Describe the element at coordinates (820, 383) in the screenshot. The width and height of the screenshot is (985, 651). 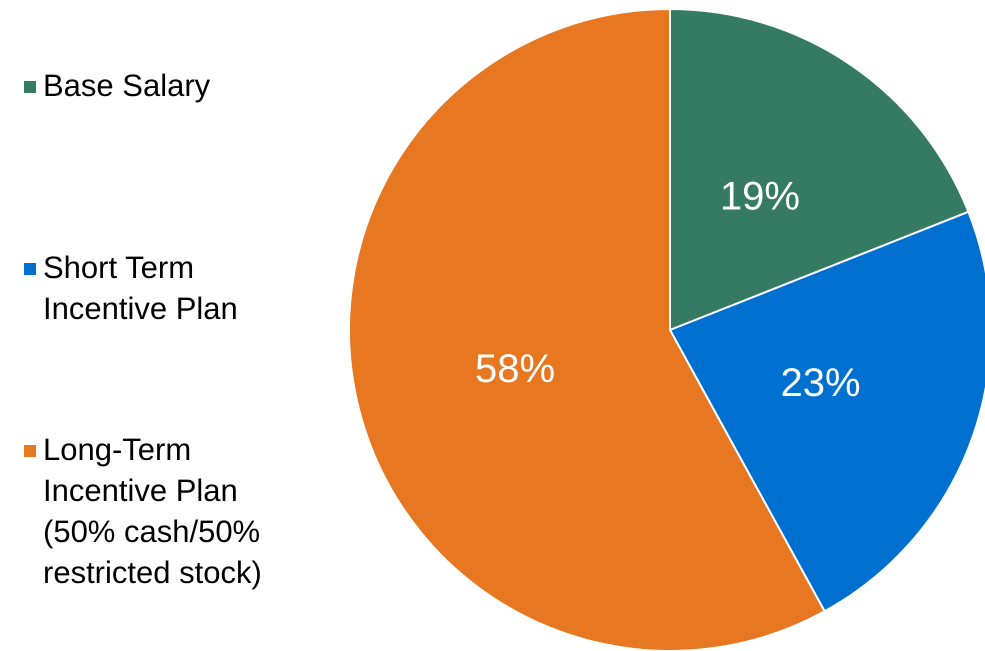
I see `data-label: 23%` at that location.